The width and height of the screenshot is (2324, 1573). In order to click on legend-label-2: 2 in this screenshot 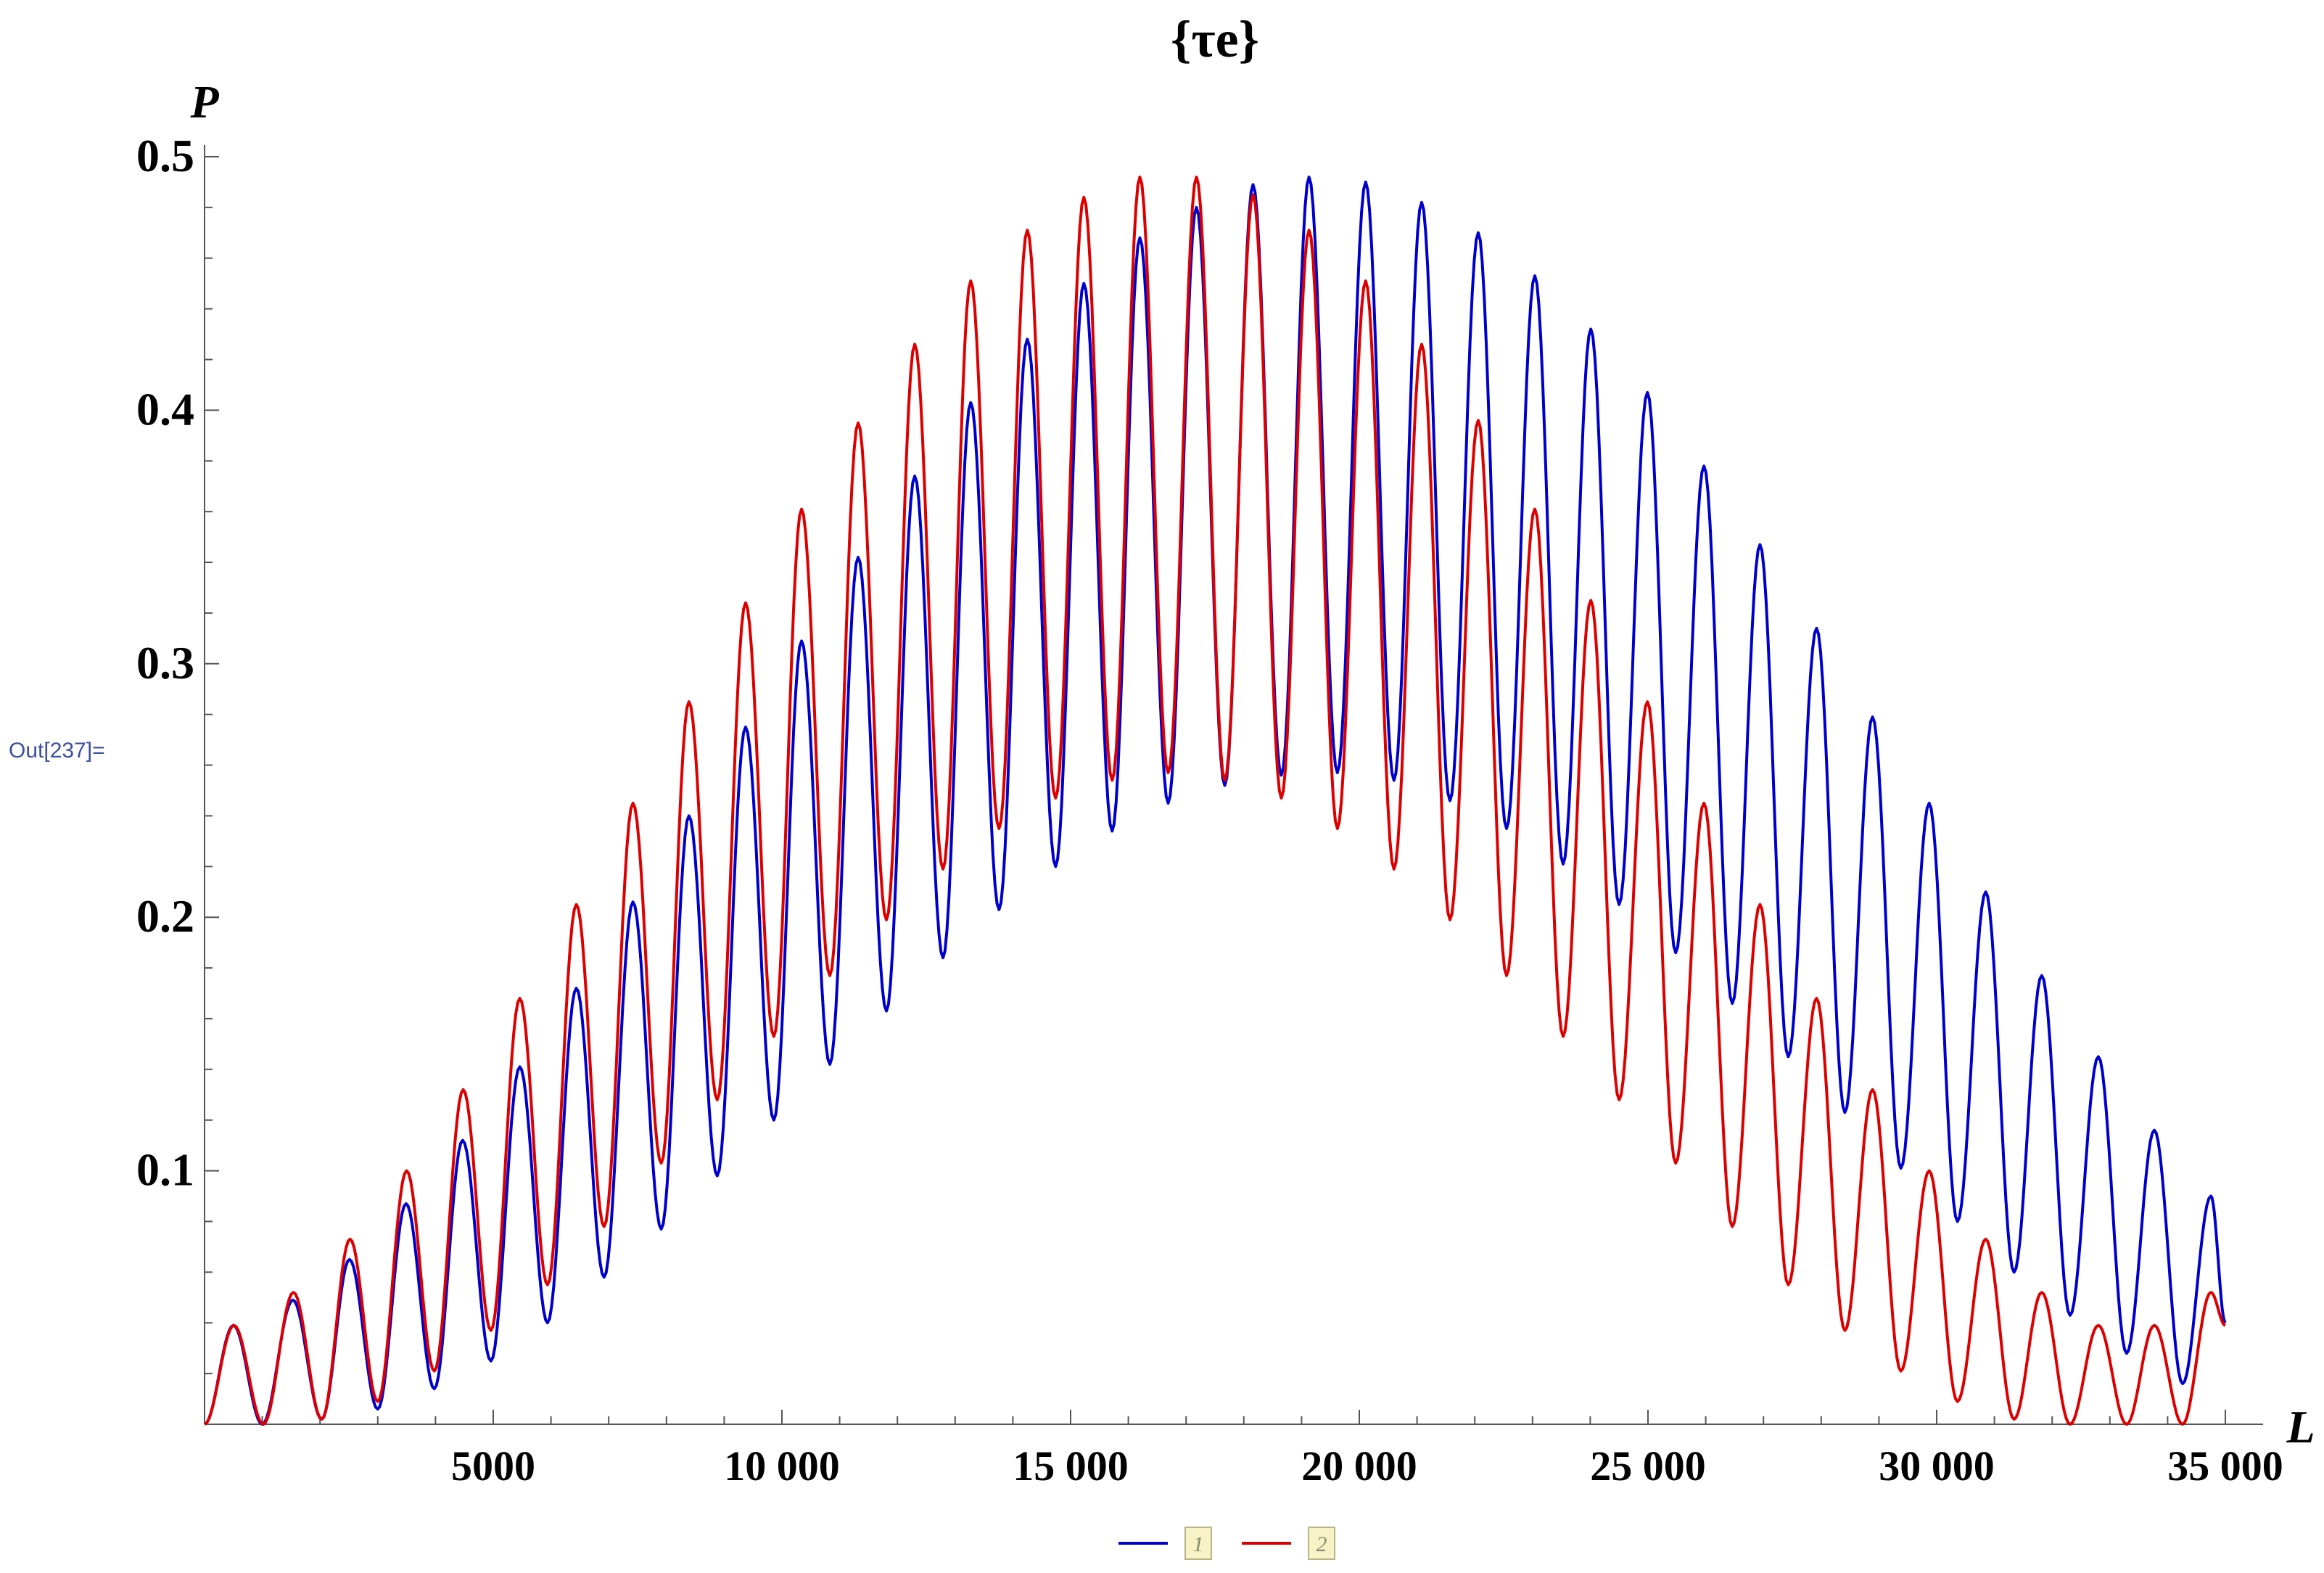, I will do `click(1321, 1544)`.